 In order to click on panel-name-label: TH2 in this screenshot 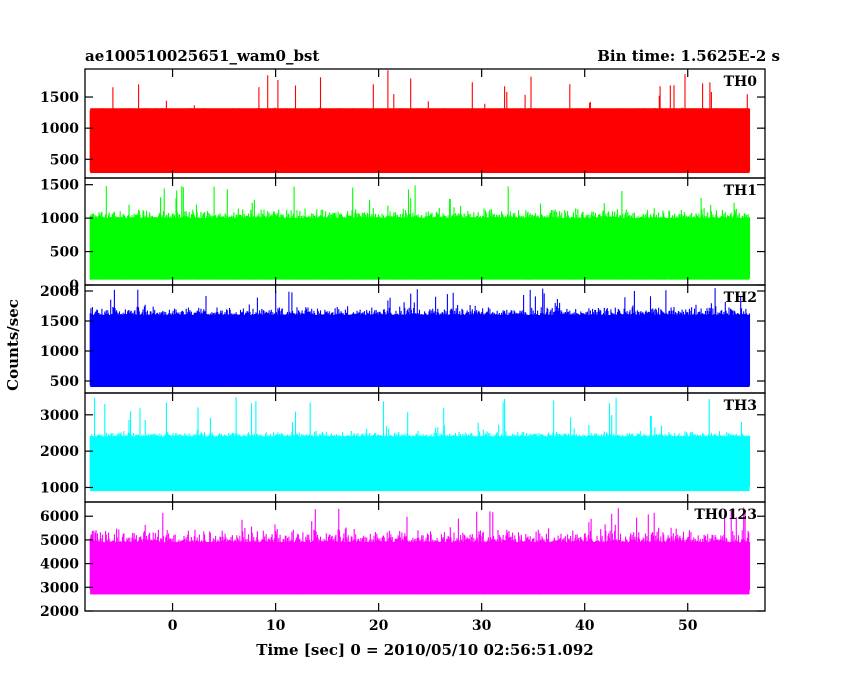, I will do `click(740, 298)`.